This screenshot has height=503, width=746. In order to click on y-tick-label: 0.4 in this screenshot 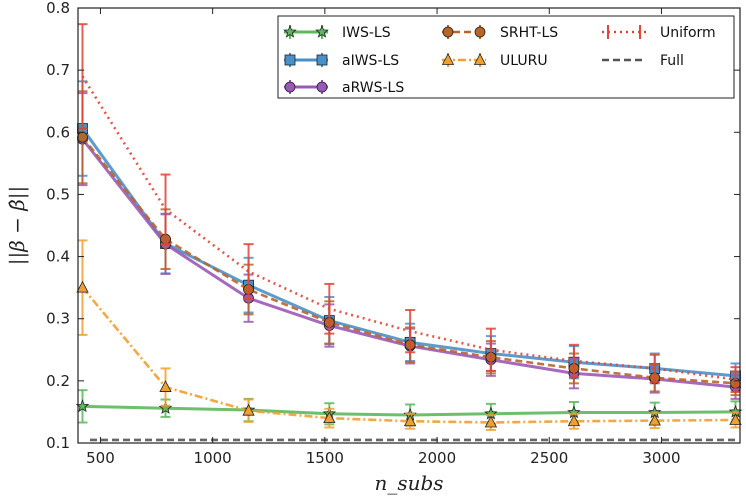, I will do `click(58, 257)`.